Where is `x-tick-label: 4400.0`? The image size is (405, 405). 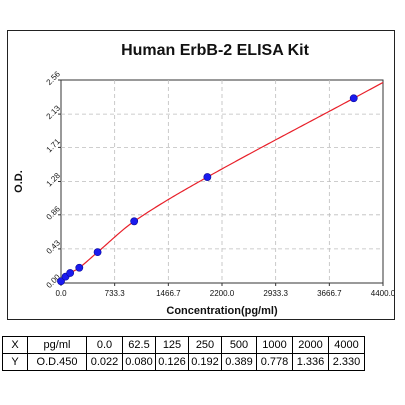 x-tick-label: 4400.0 is located at coordinates (382, 293).